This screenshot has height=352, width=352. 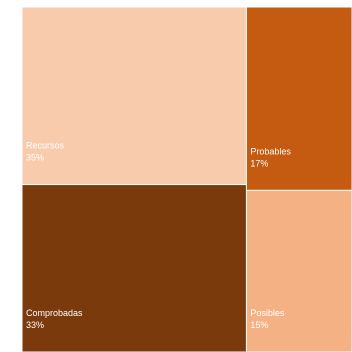 What do you see at coordinates (45, 146) in the screenshot?
I see `tile-label-recursos: Recursos` at bounding box center [45, 146].